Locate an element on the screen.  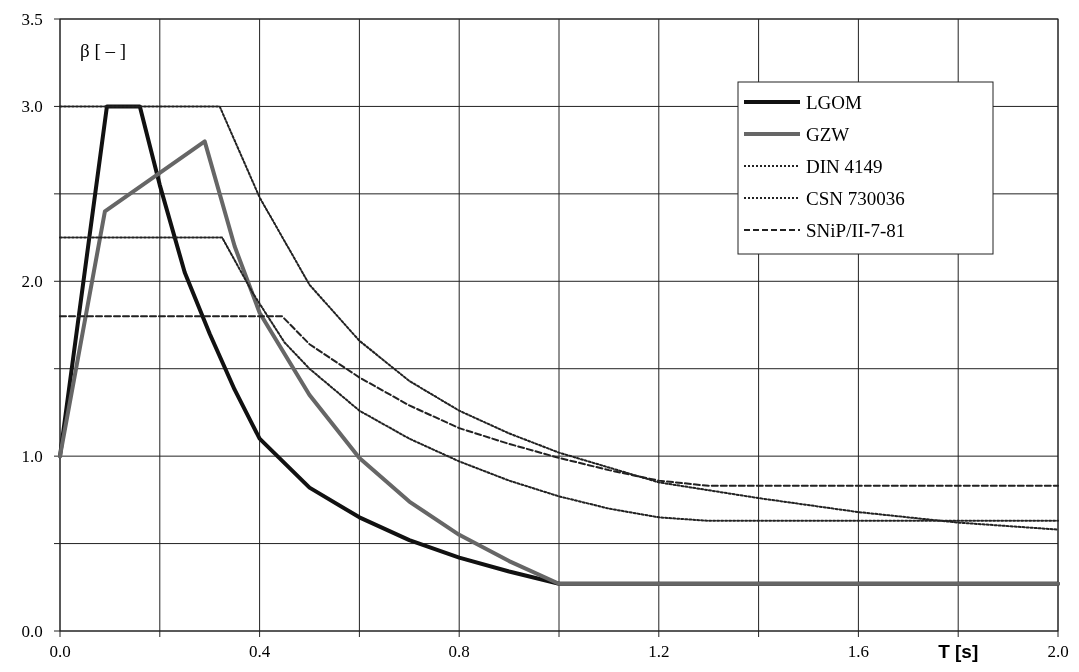
legend-label: DIN 4149 is located at coordinates (844, 166).